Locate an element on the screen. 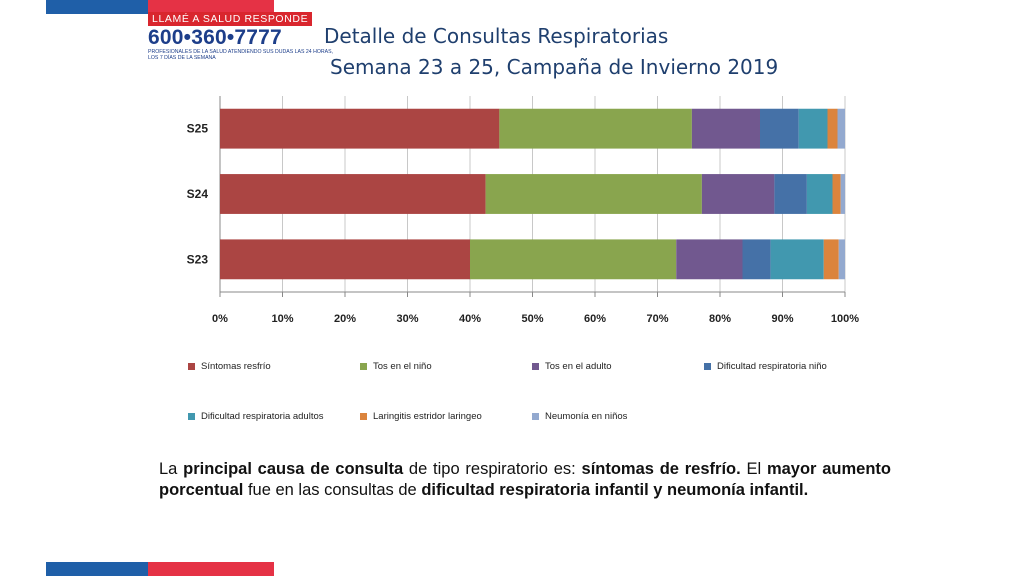 Image resolution: width=1024 pixels, height=576 pixels. legend-label: Tos en el niño is located at coordinates (402, 366).